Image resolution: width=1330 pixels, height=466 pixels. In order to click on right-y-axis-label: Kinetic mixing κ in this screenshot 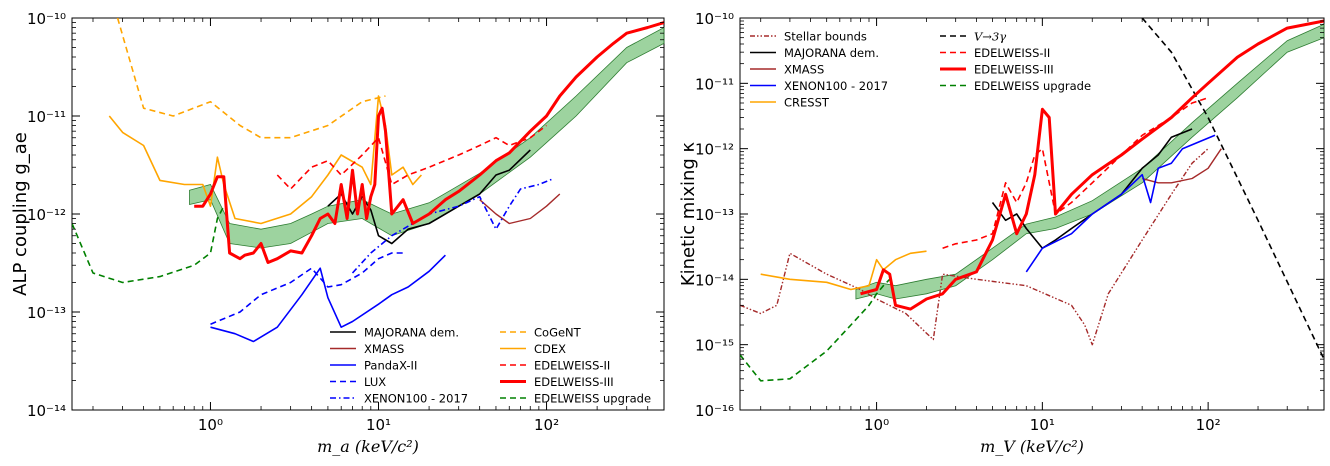, I will do `click(688, 213)`.